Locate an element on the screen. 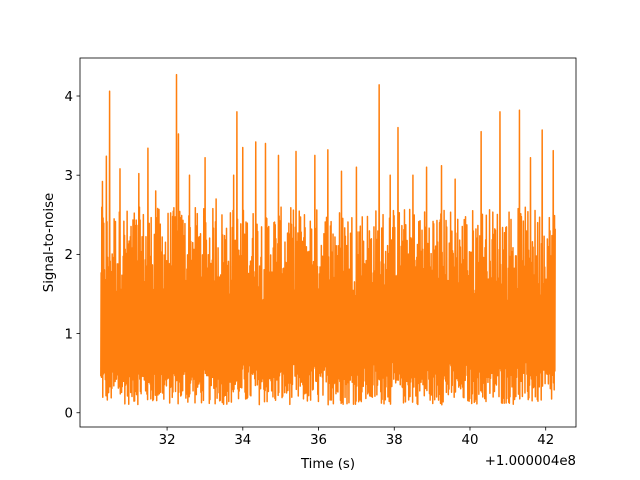 This screenshot has width=640, height=480. x-axis-offset-label: +1.000004e8 is located at coordinates (530, 461).